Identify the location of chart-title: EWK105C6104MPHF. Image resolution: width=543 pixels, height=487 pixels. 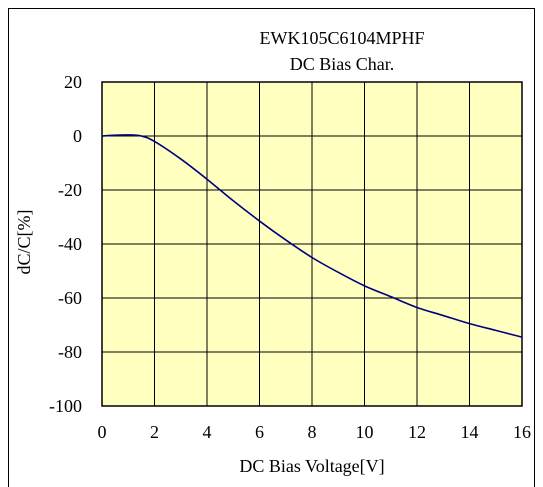
(341, 38).